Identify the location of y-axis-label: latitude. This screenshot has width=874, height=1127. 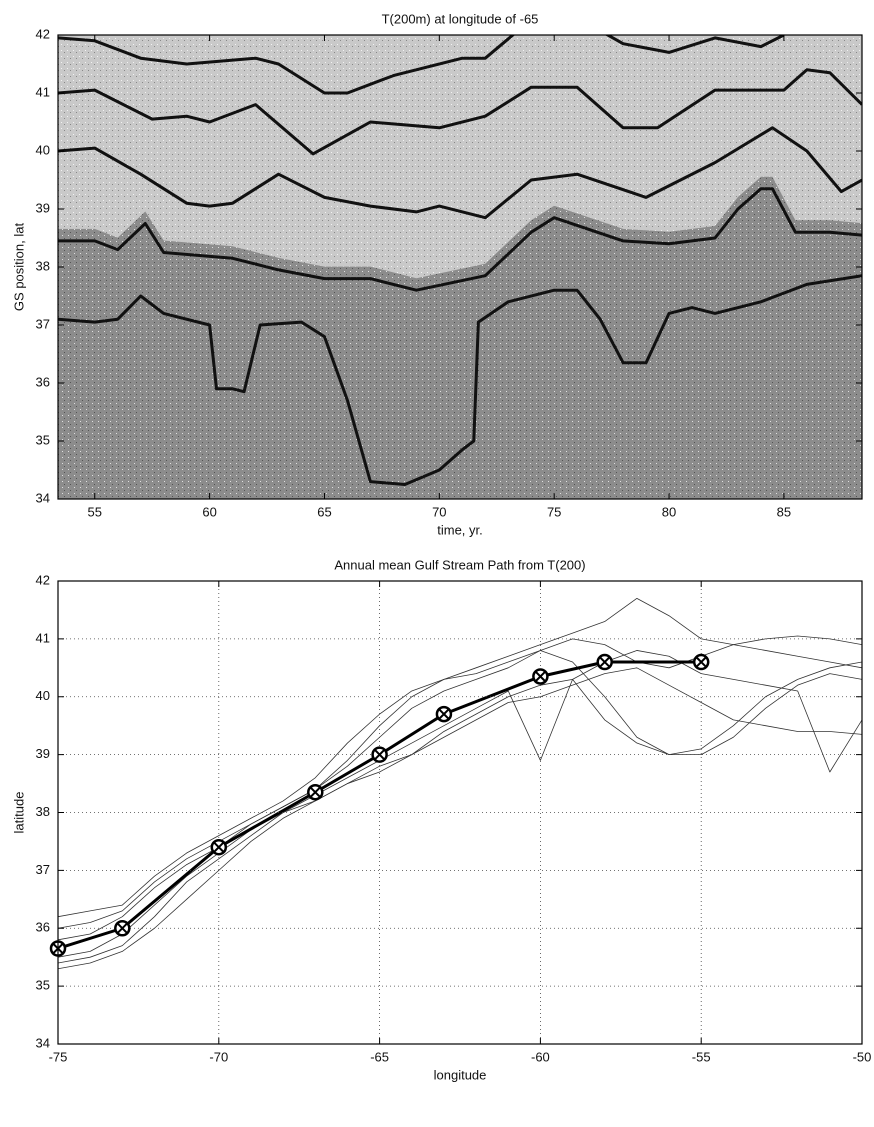
(18, 813).